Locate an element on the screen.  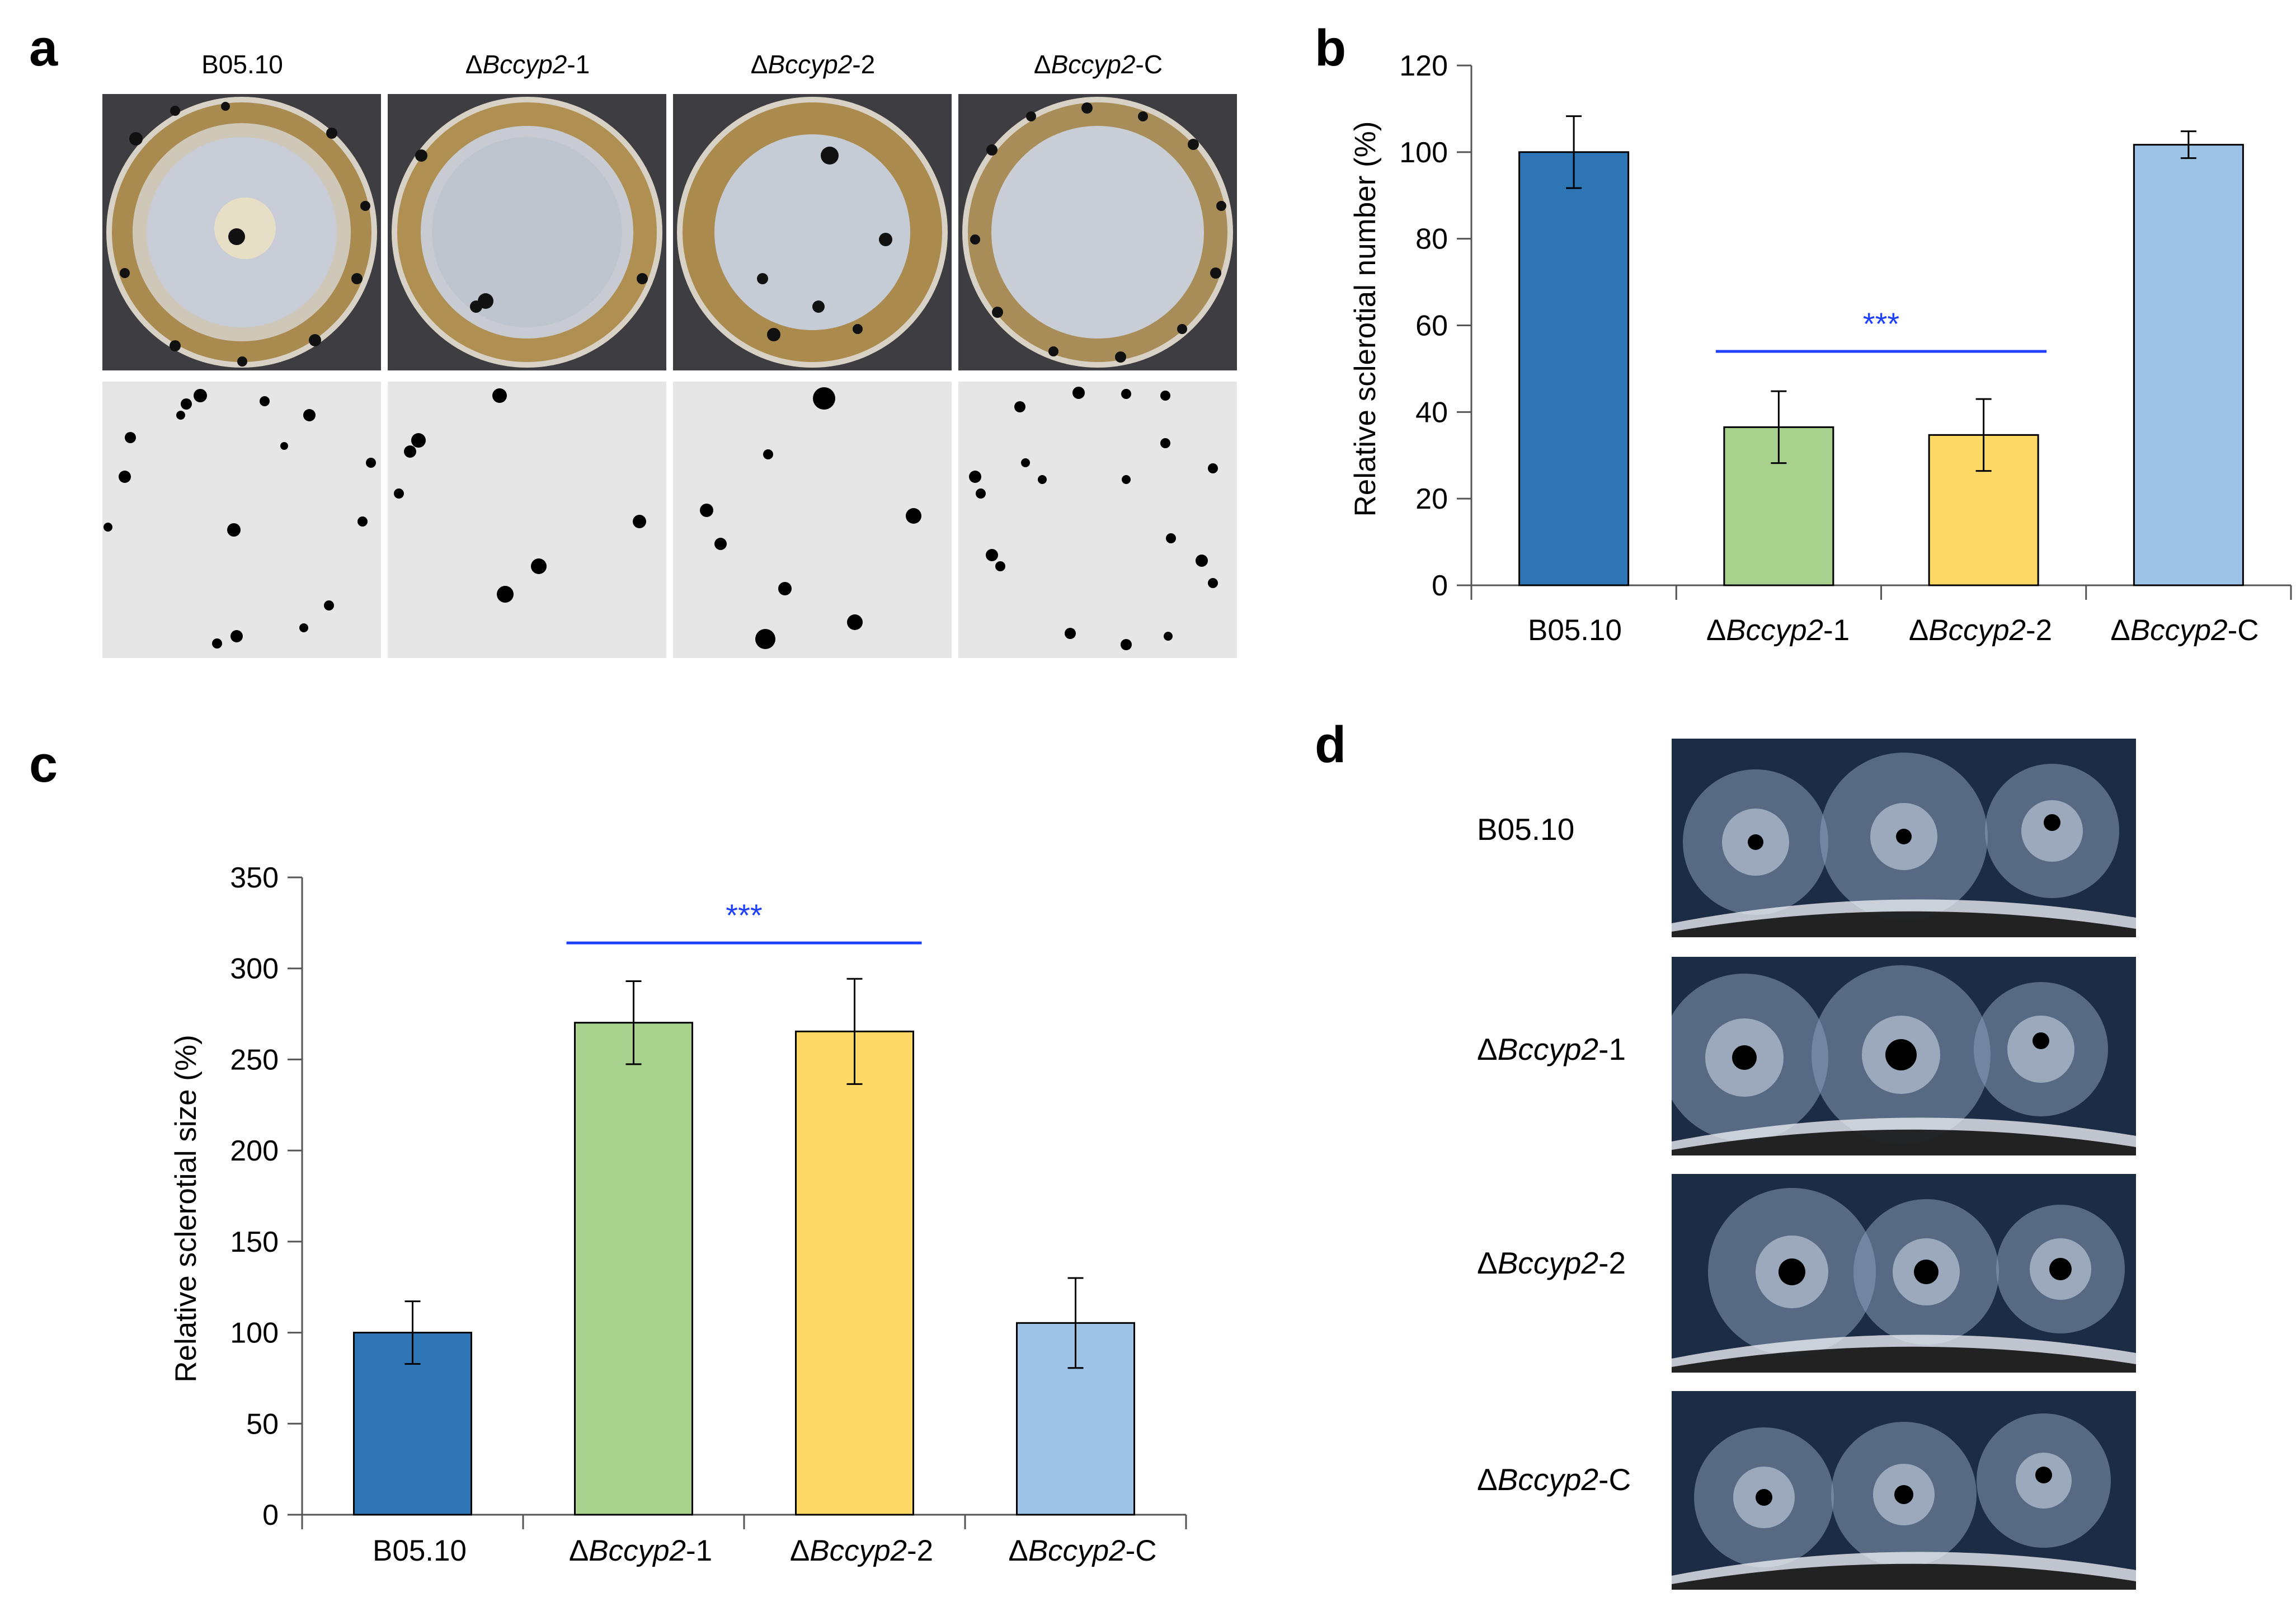
y-tick-label: 80 is located at coordinates (1431, 239).